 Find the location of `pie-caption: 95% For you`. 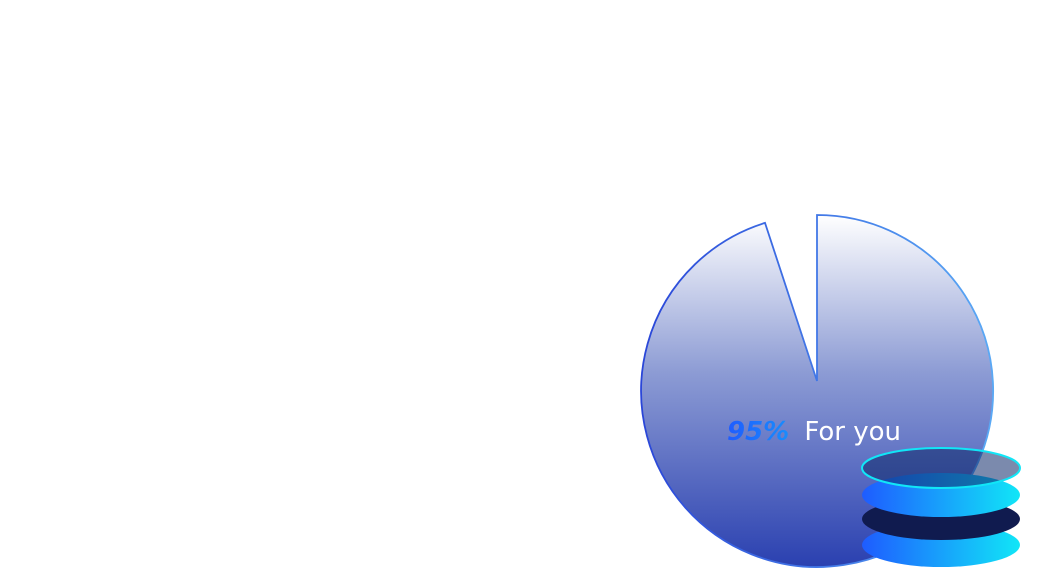

pie-caption: 95% For you is located at coordinates (814, 432).